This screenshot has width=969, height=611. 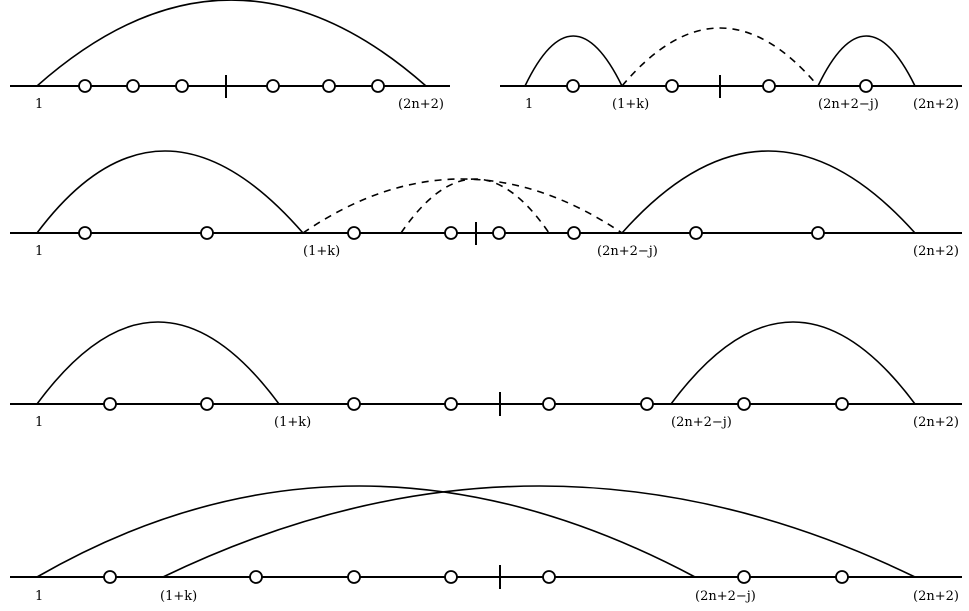 I want to click on panel-e-second-arc, so click(x=539, y=531).